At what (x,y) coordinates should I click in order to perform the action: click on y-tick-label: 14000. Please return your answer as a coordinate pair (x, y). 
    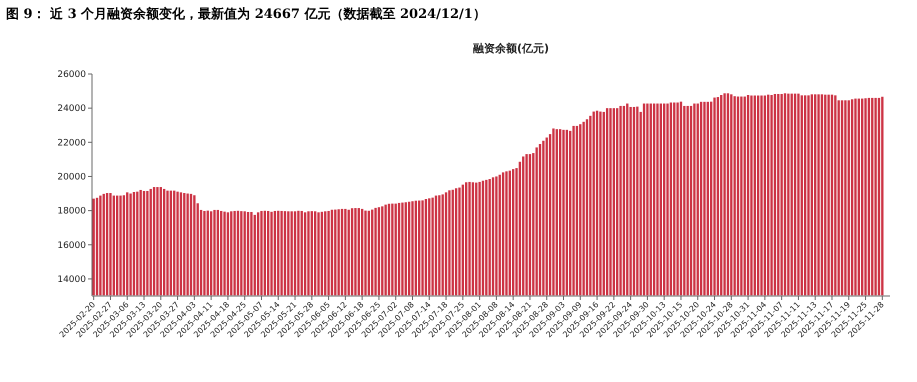
    Looking at the image, I should click on (71, 279).